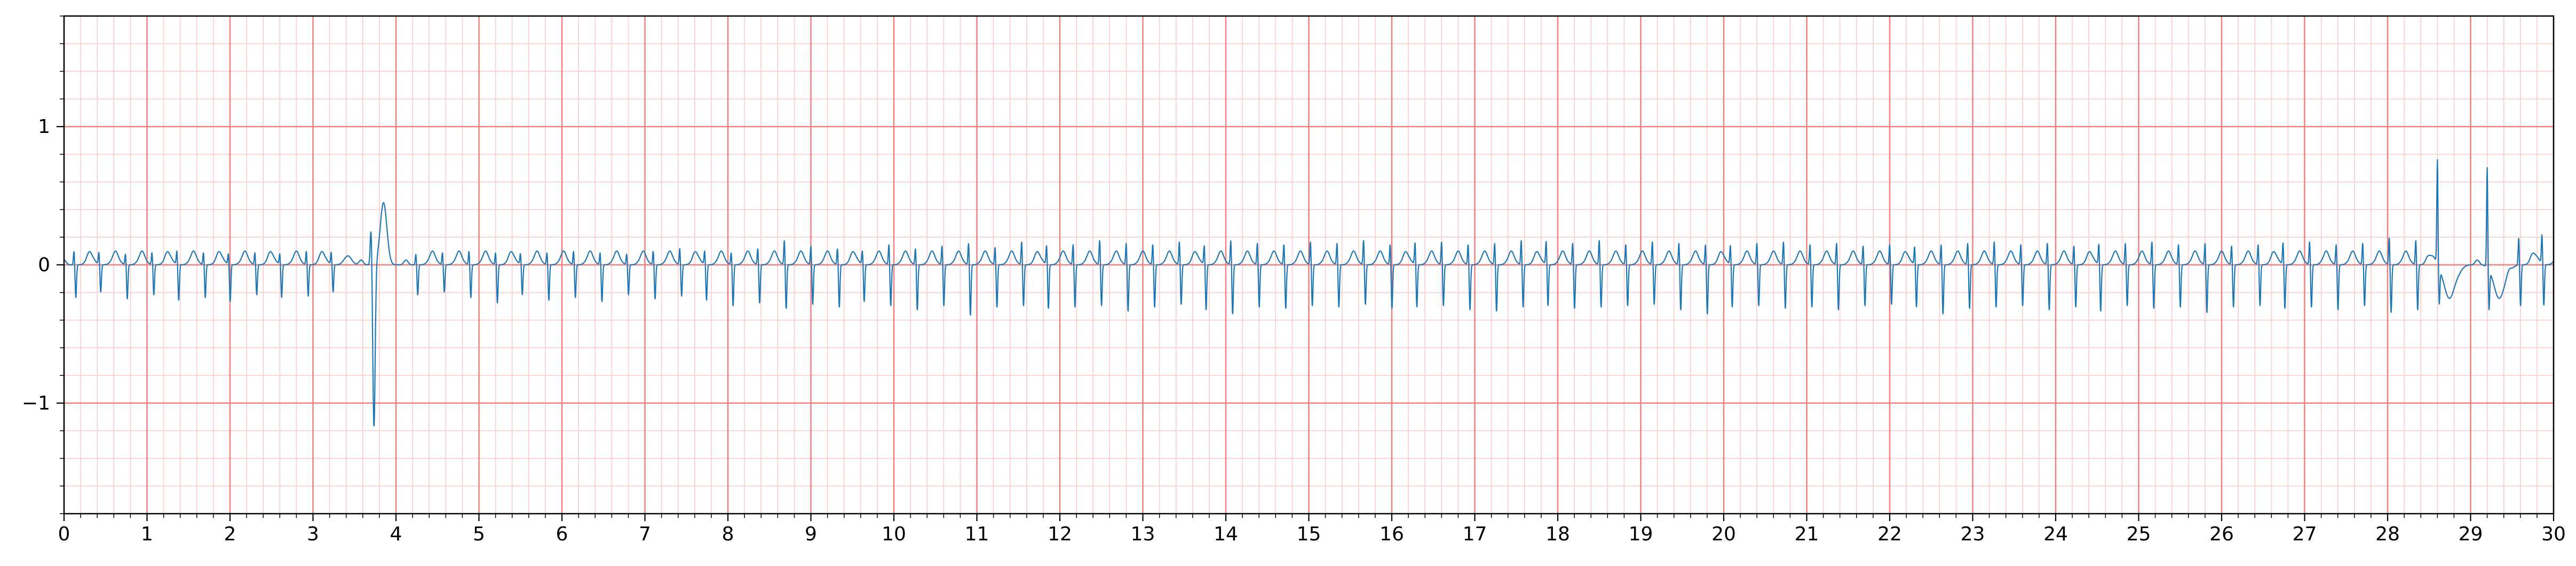 This screenshot has height=566, width=2576. I want to click on x-tick-label: 9, so click(811, 534).